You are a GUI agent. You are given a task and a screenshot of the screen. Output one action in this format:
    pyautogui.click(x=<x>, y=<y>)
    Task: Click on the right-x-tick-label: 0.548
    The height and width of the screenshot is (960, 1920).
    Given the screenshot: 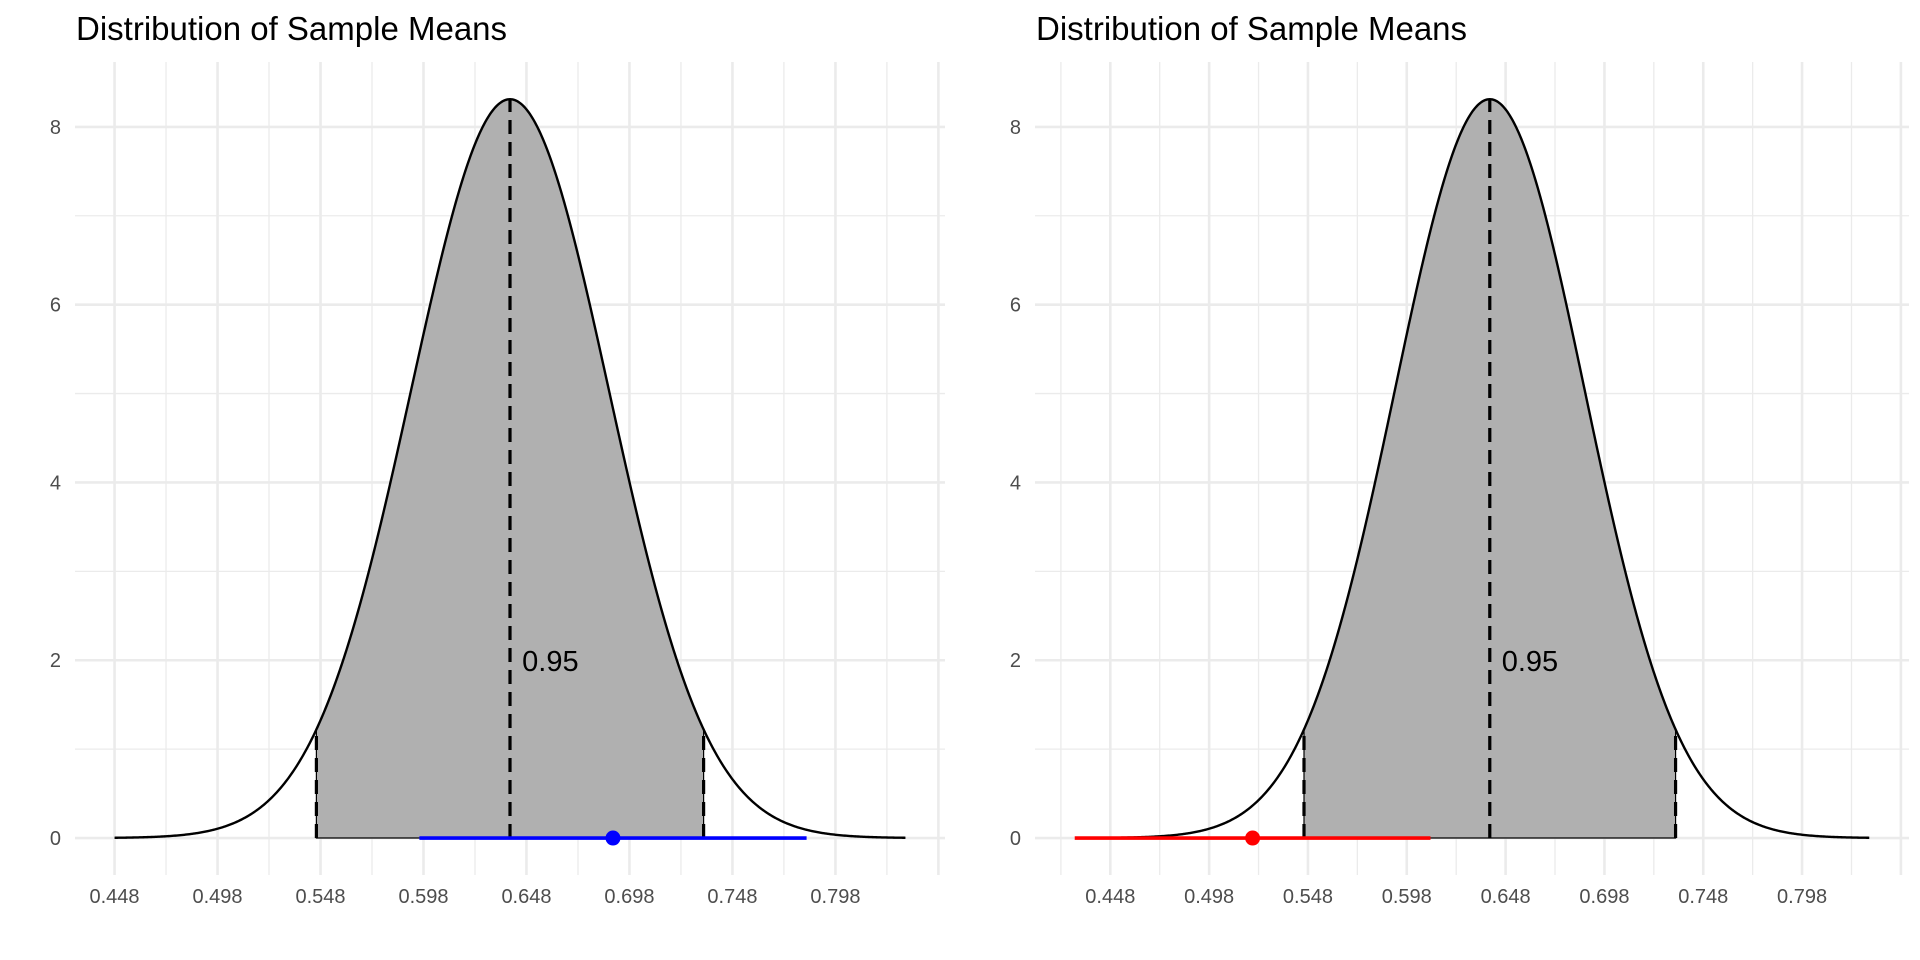 What is the action you would take?
    pyautogui.click(x=1308, y=897)
    